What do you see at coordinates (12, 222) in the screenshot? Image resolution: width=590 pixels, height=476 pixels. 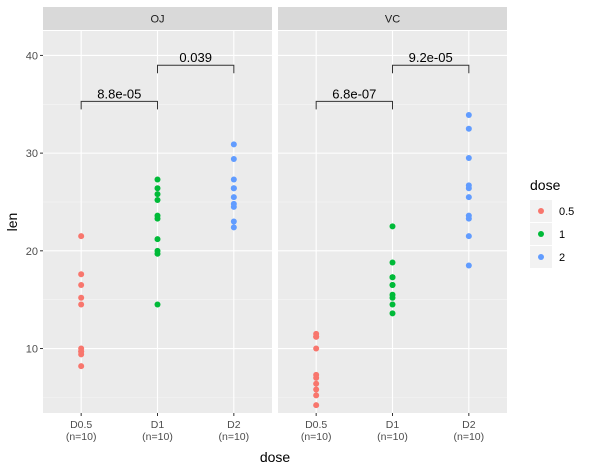 I see `y-axis-title: len` at bounding box center [12, 222].